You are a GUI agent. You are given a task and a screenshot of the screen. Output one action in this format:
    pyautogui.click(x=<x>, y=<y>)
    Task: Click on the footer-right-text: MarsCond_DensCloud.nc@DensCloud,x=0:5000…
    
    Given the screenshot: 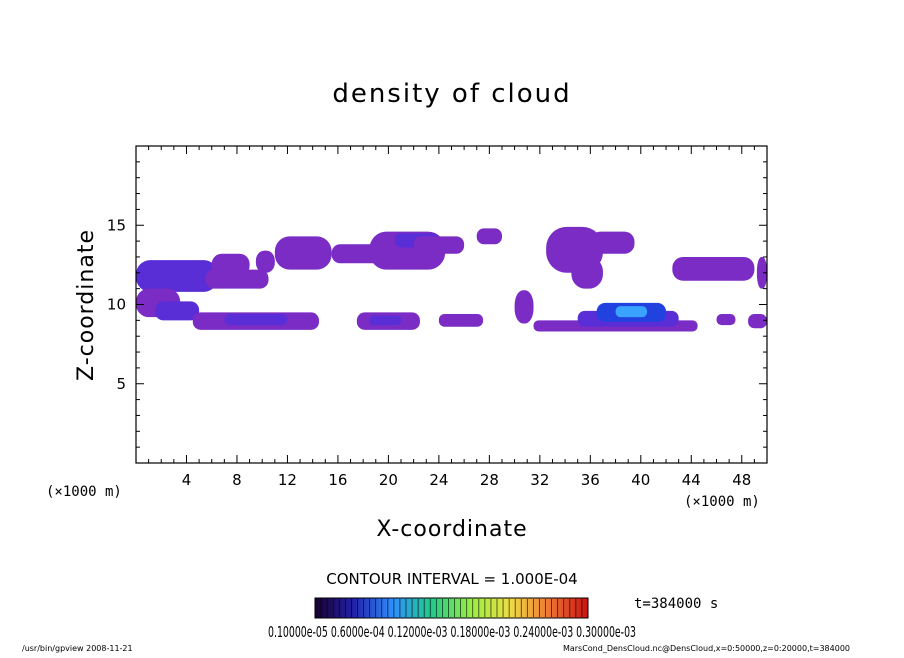 What is the action you would take?
    pyautogui.click(x=706, y=648)
    